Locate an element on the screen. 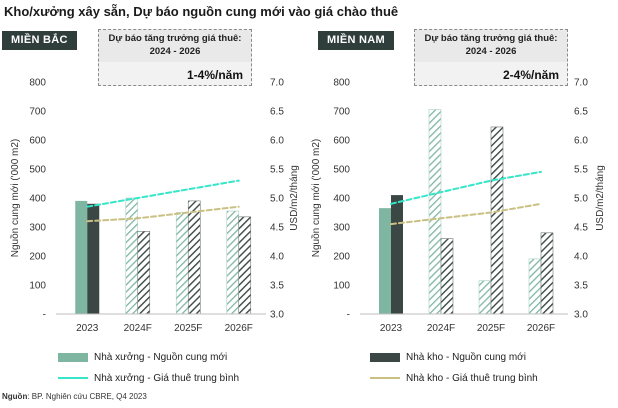  legend-label: Nhà kho - Giá thuê trung bình is located at coordinates (472, 378).